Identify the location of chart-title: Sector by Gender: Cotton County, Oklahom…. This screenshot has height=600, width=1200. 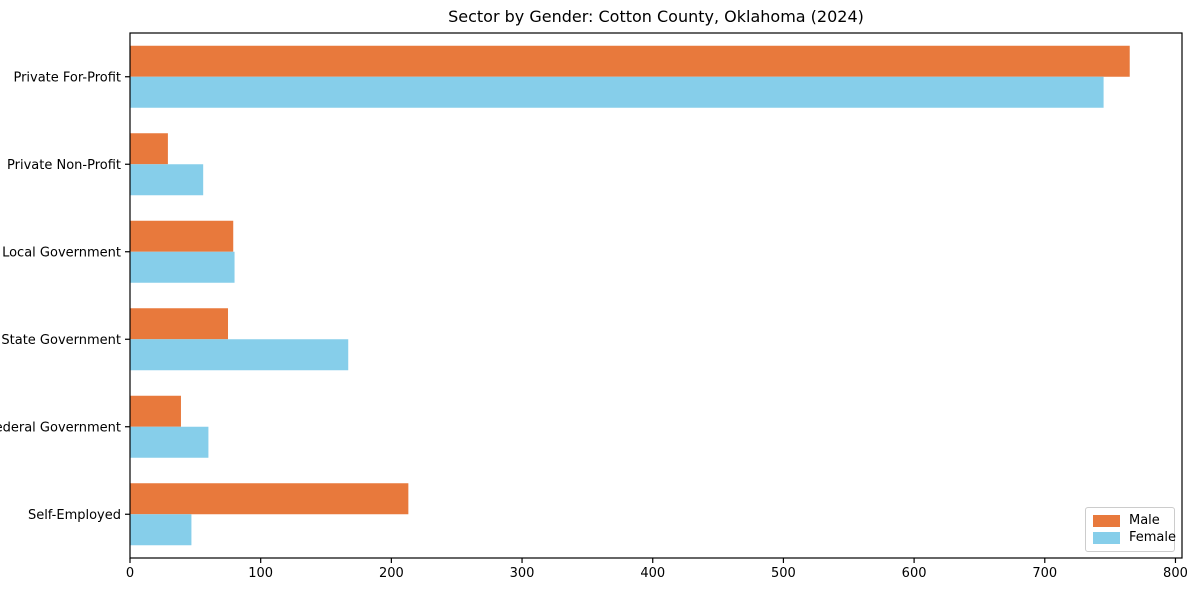
(656, 16).